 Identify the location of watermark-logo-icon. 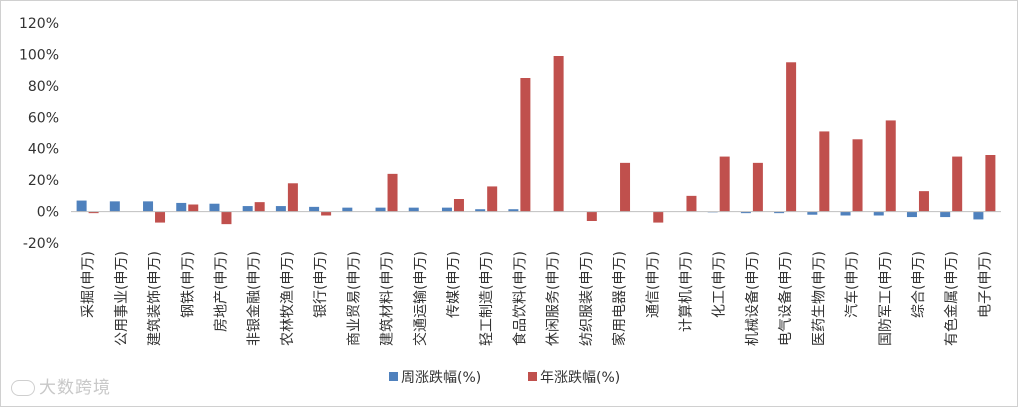
(23, 388).